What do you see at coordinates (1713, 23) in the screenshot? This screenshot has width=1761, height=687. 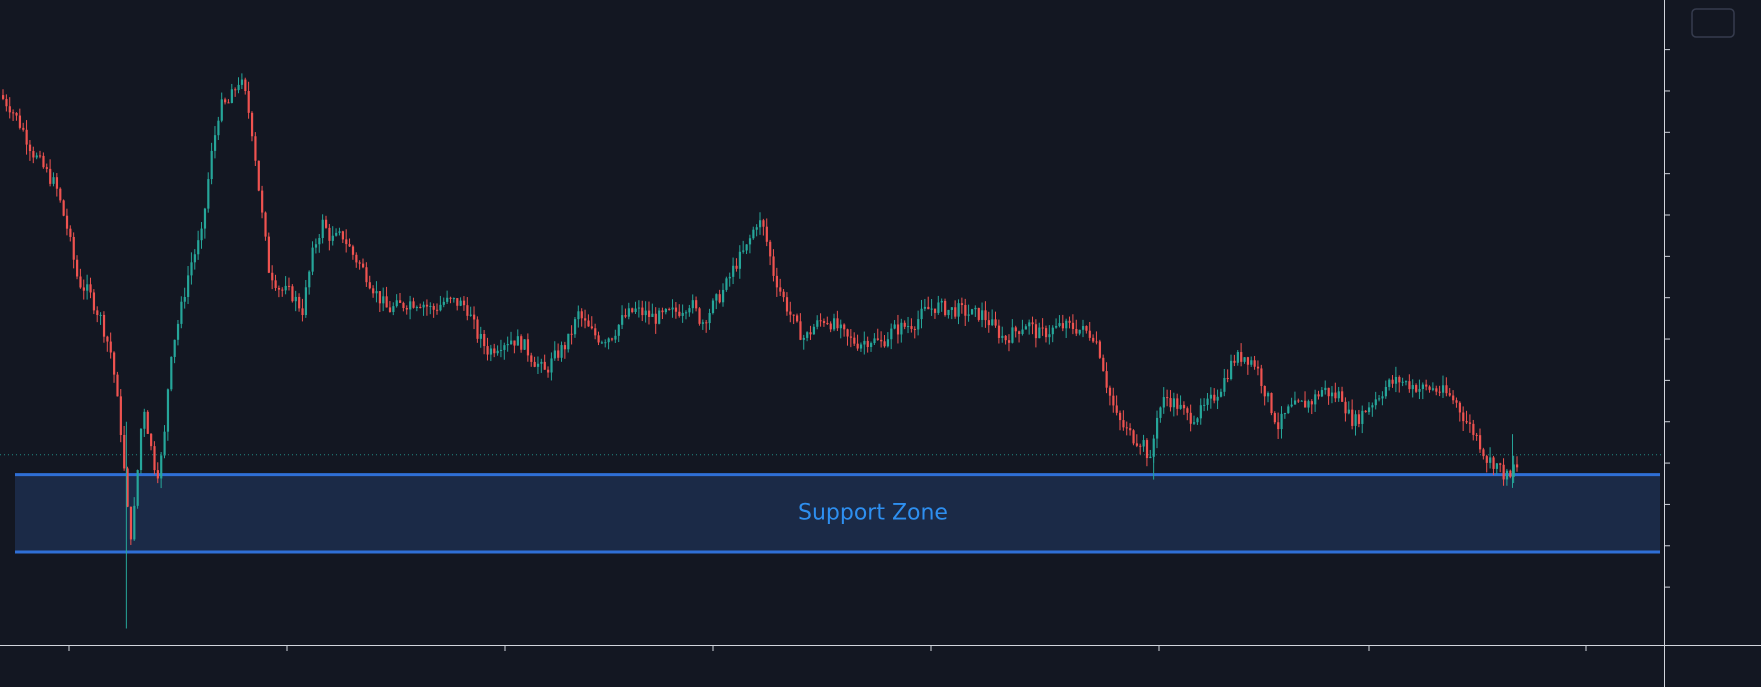 I see `settings-button` at bounding box center [1713, 23].